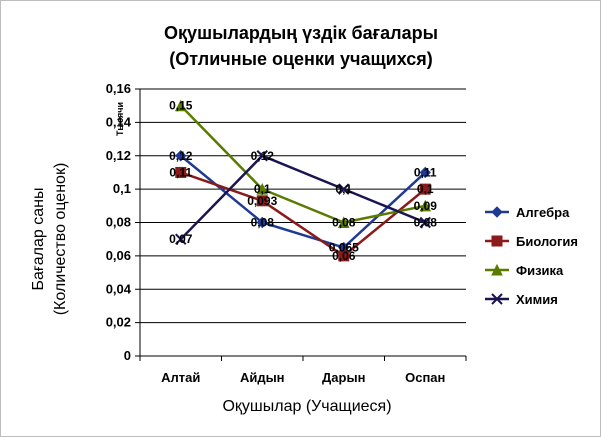  I want to click on x-tick-label: Айдын, so click(262, 377).